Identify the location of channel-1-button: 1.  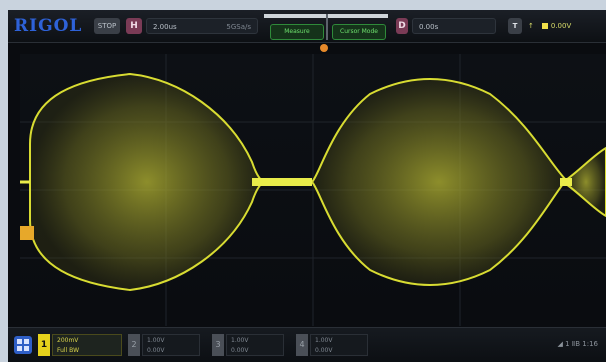
(44, 345).